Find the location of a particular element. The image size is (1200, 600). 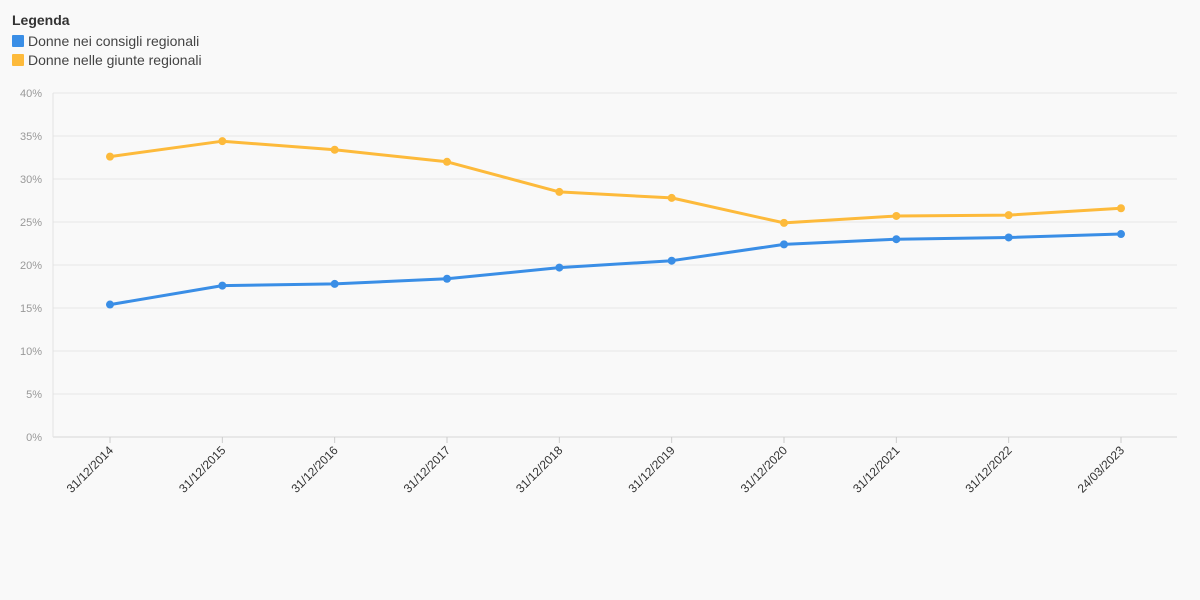

x-tick-label: 31/12/2022 is located at coordinates (988, 469).